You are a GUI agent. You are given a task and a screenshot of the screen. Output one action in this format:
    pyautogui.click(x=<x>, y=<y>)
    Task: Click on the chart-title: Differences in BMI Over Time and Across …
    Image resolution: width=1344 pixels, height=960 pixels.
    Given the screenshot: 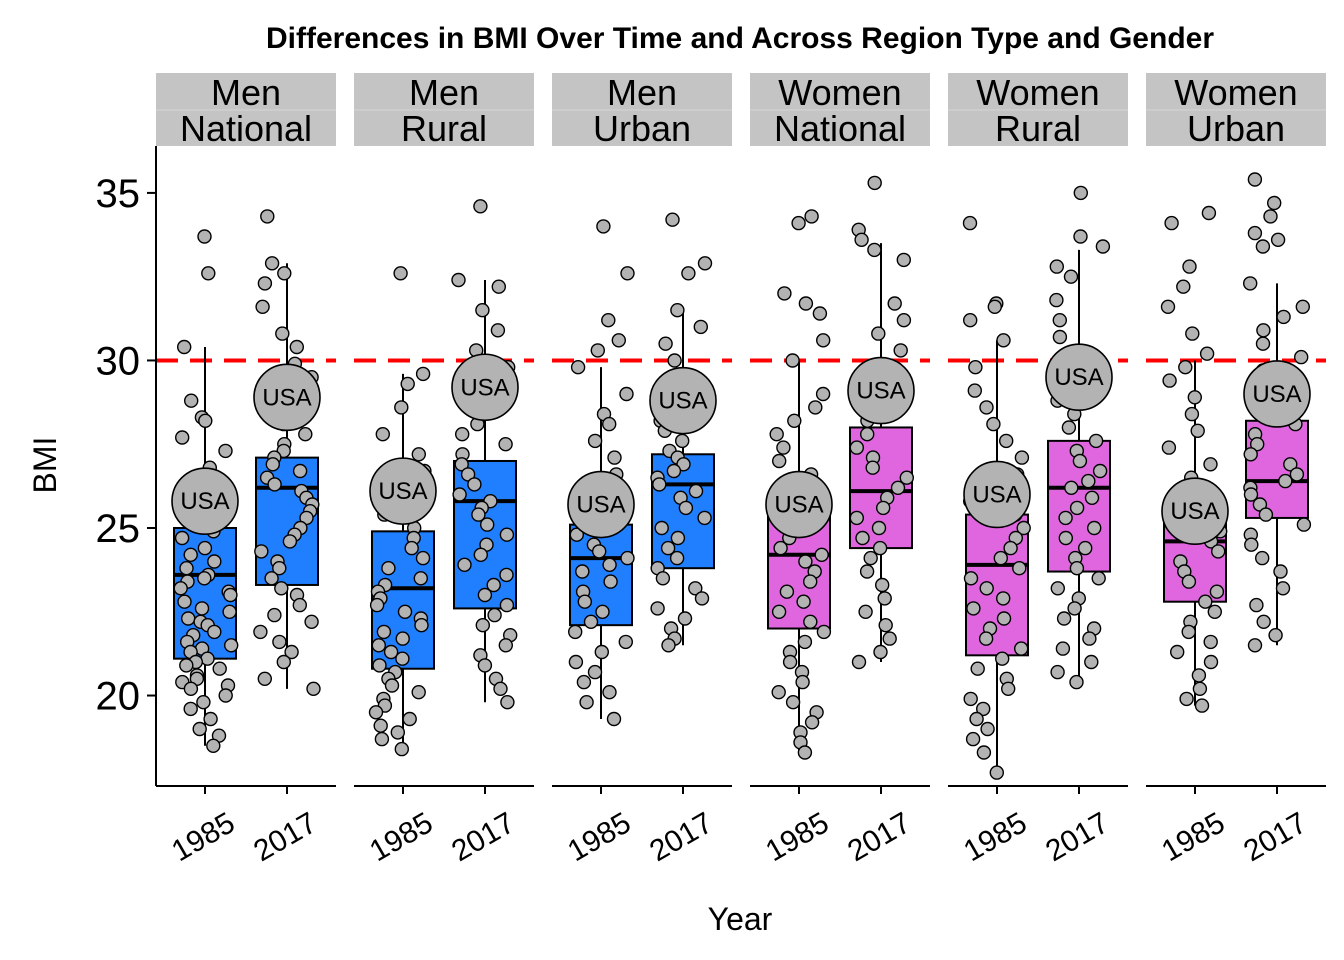 What is the action you would take?
    pyautogui.click(x=740, y=38)
    